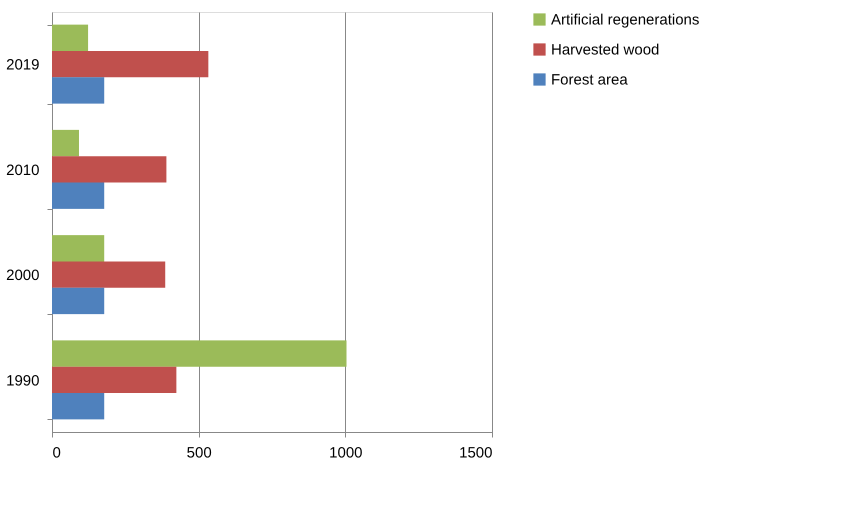 The image size is (843, 515). I want to click on x-tick-label: 0, so click(56, 453).